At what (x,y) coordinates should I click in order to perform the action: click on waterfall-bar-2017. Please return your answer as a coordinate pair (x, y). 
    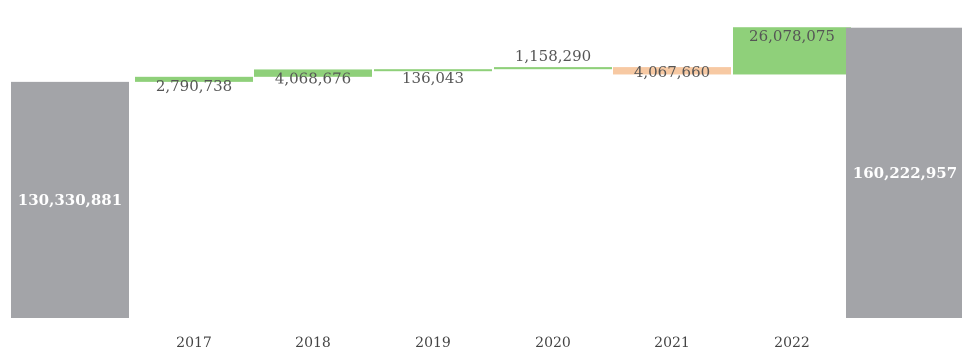
    Looking at the image, I should click on (194, 79).